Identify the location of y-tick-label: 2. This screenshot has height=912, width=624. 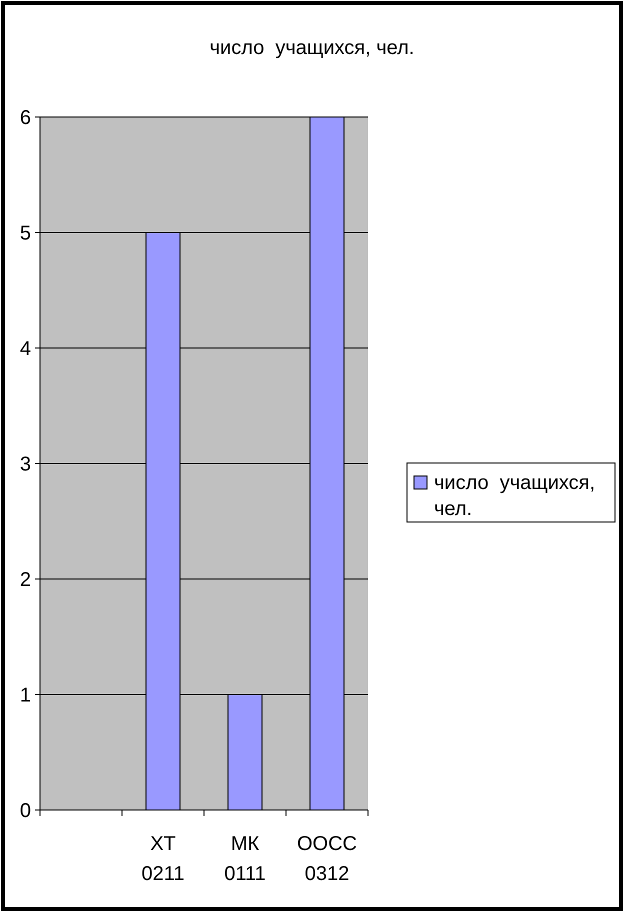
(25, 580).